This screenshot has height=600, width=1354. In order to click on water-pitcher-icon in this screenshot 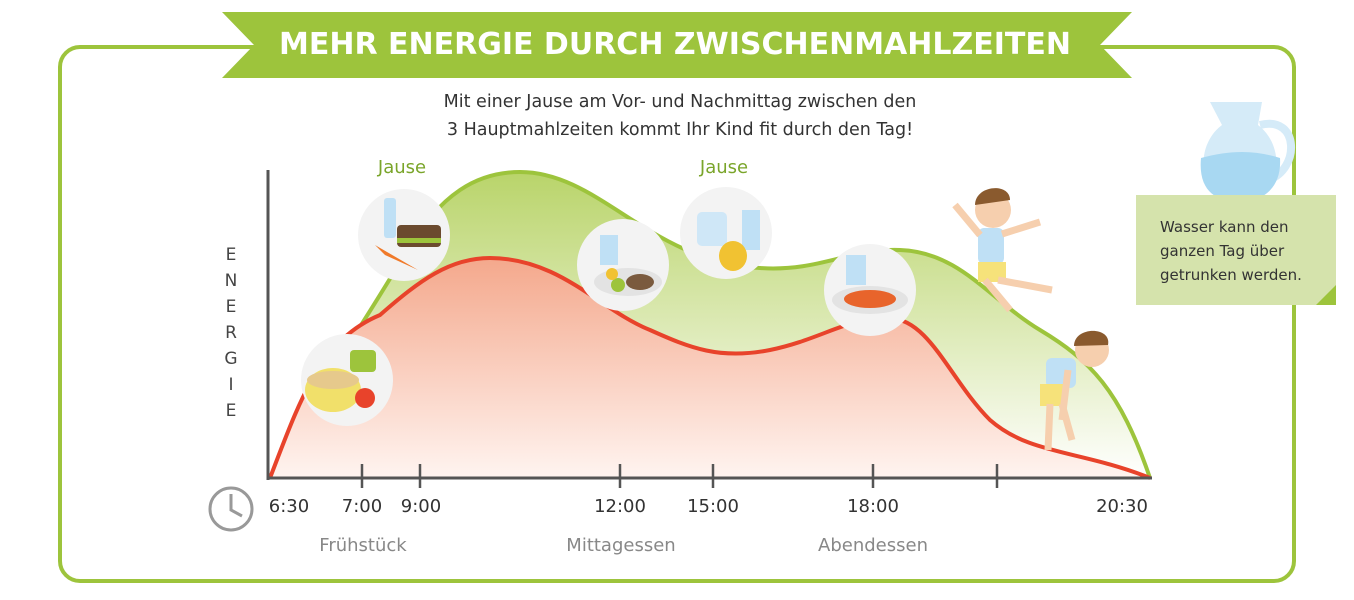, I will do `click(1247, 153)`.